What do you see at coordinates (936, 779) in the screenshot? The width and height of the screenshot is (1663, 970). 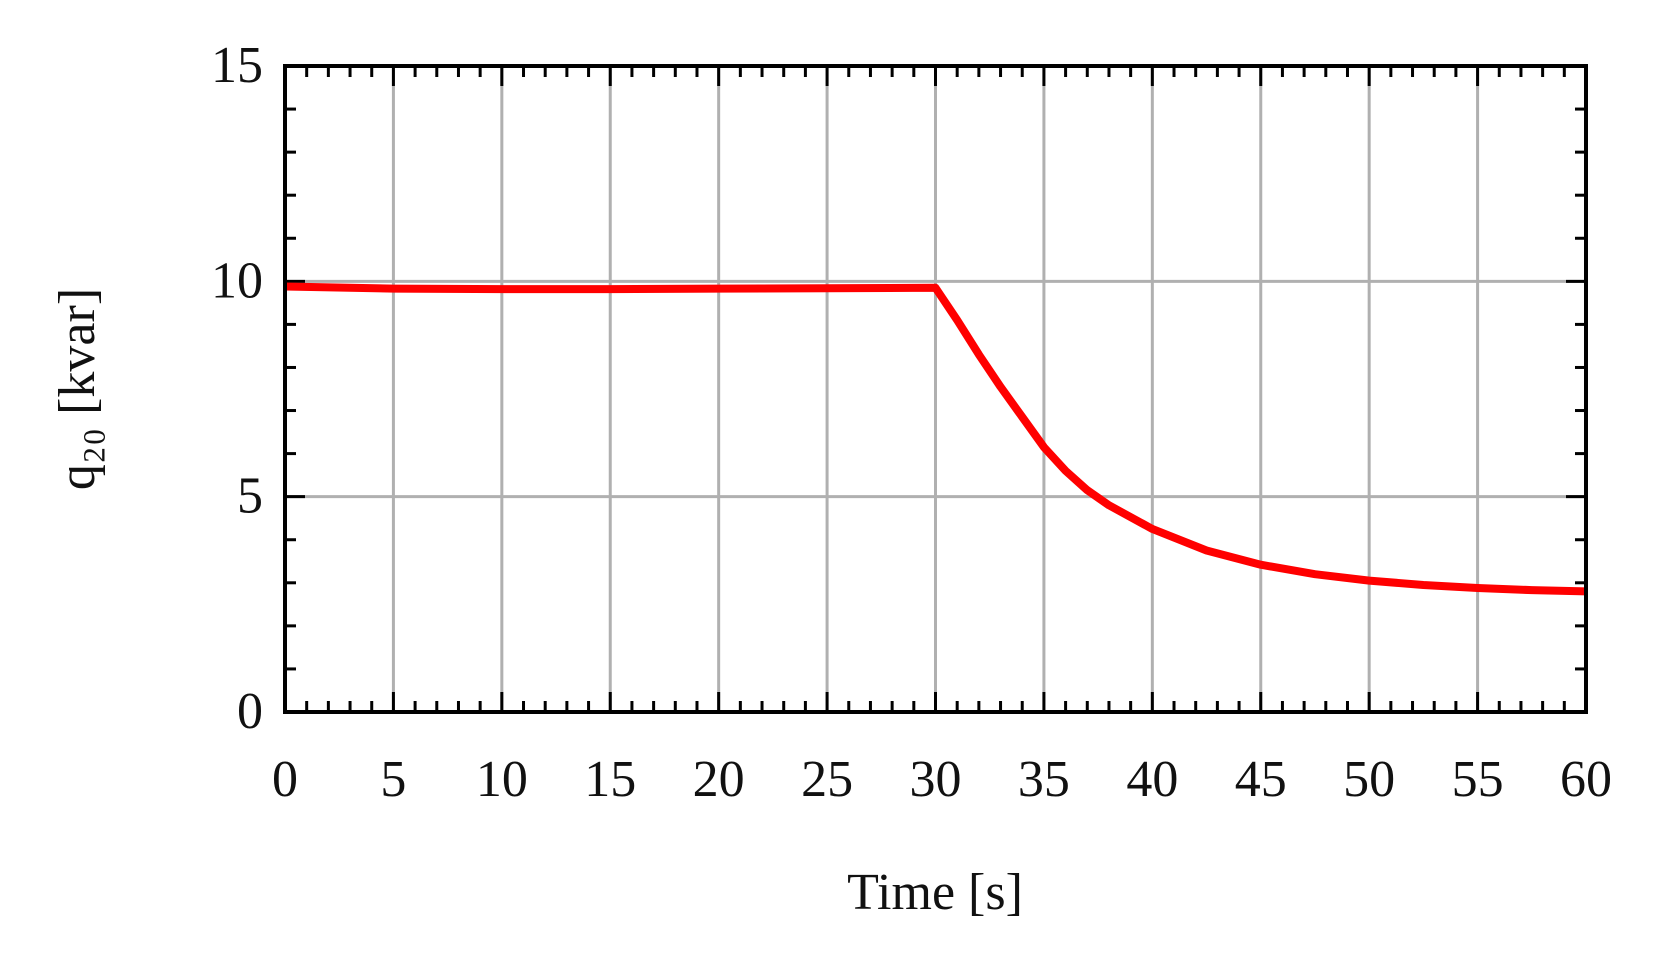 I see `x-tick-label: 30` at bounding box center [936, 779].